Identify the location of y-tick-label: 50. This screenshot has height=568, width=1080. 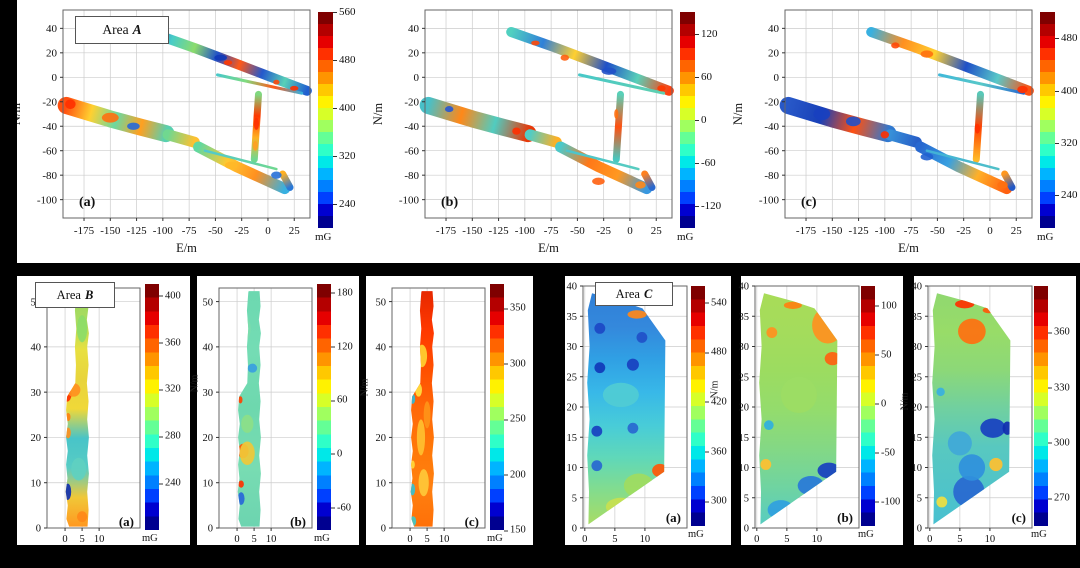
(208, 302).